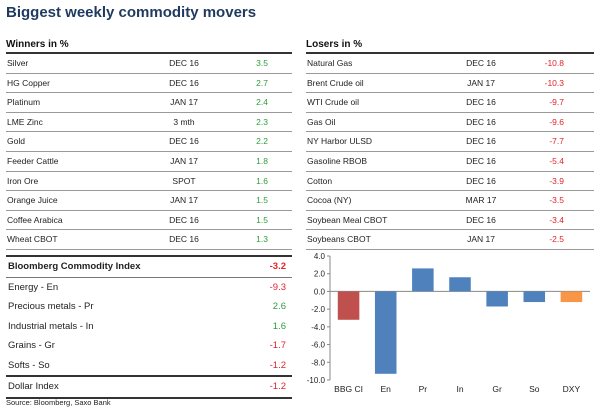  I want to click on losers-divider, so click(450, 53).